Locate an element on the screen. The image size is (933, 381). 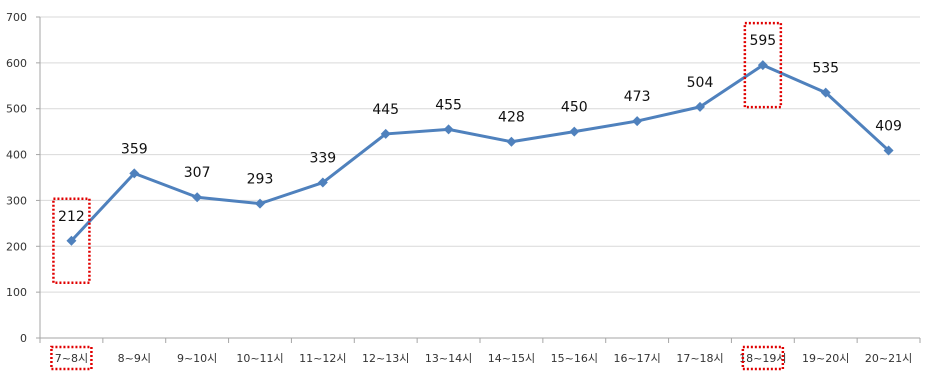
y-tick-label: 100 is located at coordinates (16, 292).